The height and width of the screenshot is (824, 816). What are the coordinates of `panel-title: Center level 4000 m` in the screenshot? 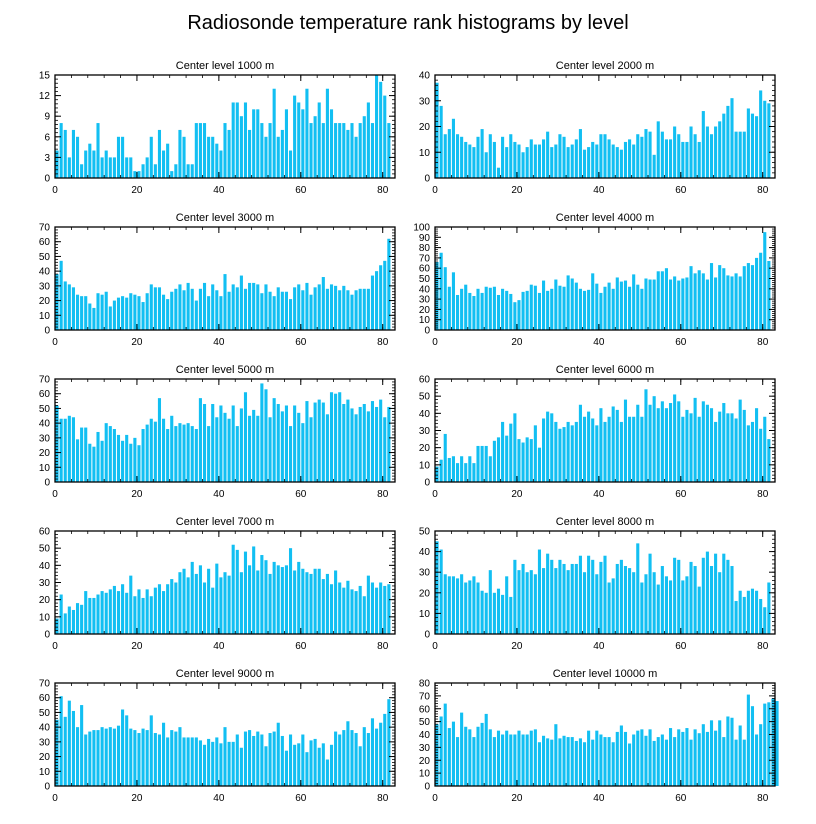 It's located at (605, 218).